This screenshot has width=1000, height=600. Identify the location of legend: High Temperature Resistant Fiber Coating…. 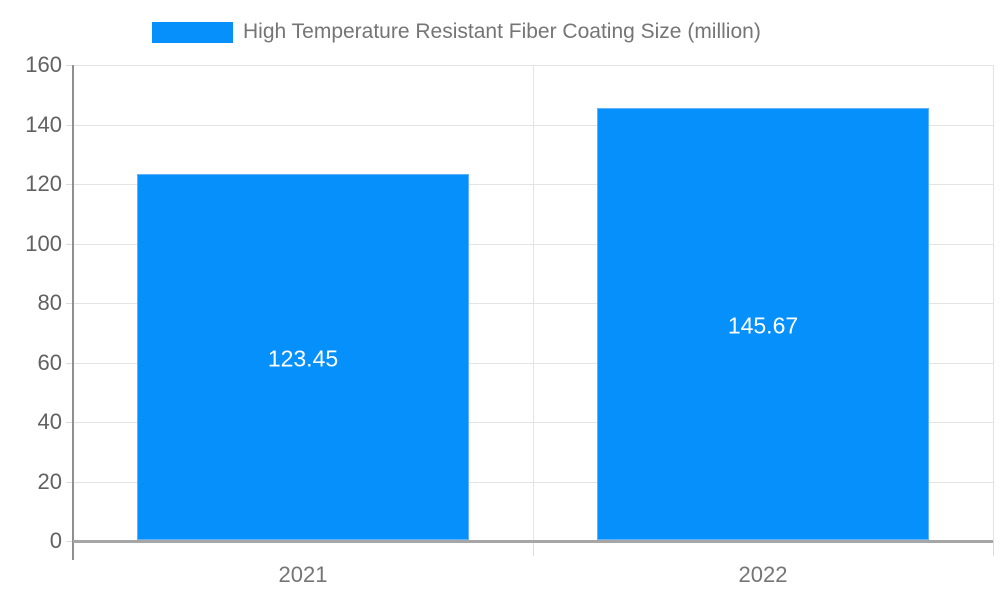
(456, 32).